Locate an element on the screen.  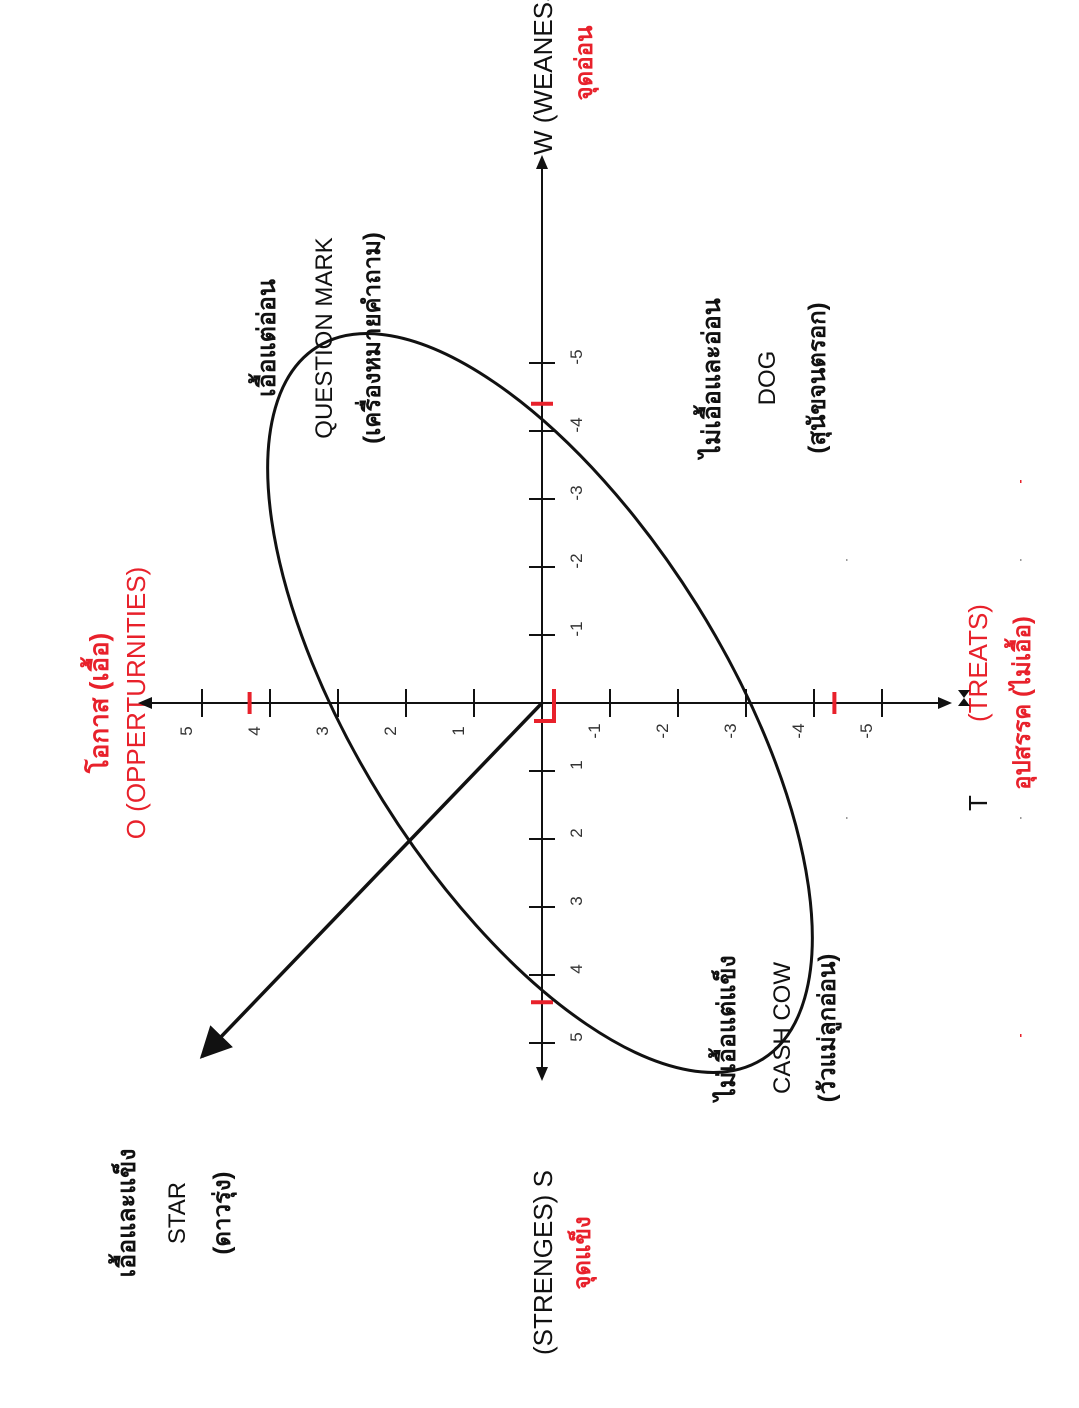
bottom-axis-thai: อุปสรรค (ไม่เอื้อ) is located at coordinates (1020, 703).